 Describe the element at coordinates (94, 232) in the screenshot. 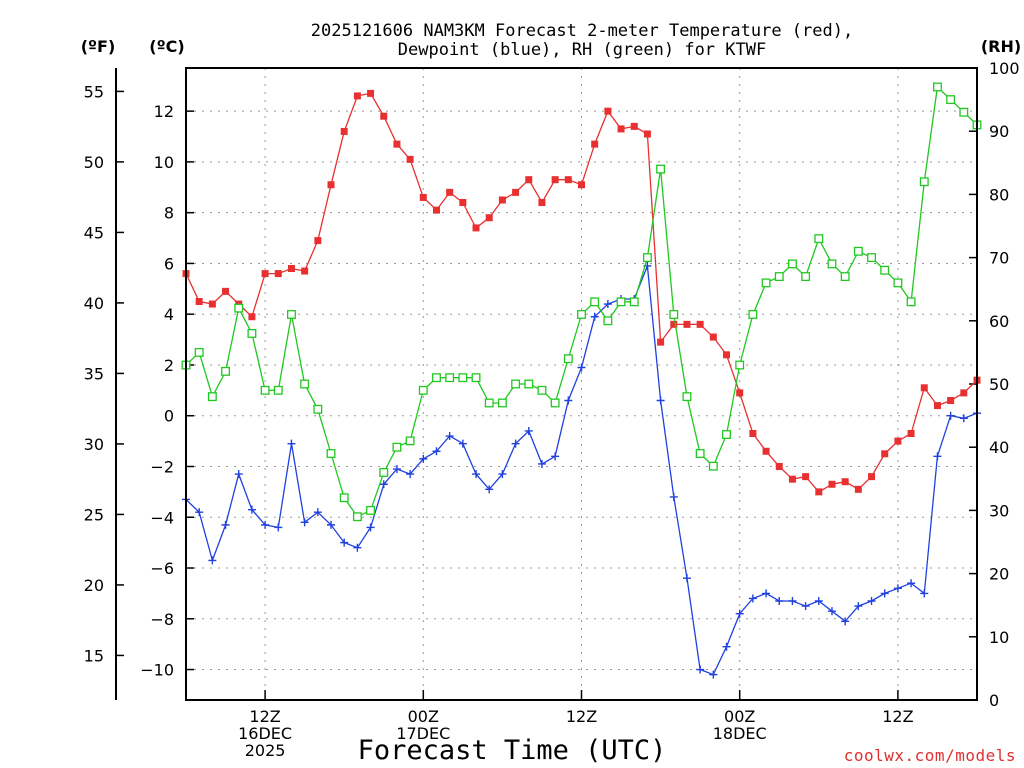

I see `fahrenheit-tick-label: 45` at that location.